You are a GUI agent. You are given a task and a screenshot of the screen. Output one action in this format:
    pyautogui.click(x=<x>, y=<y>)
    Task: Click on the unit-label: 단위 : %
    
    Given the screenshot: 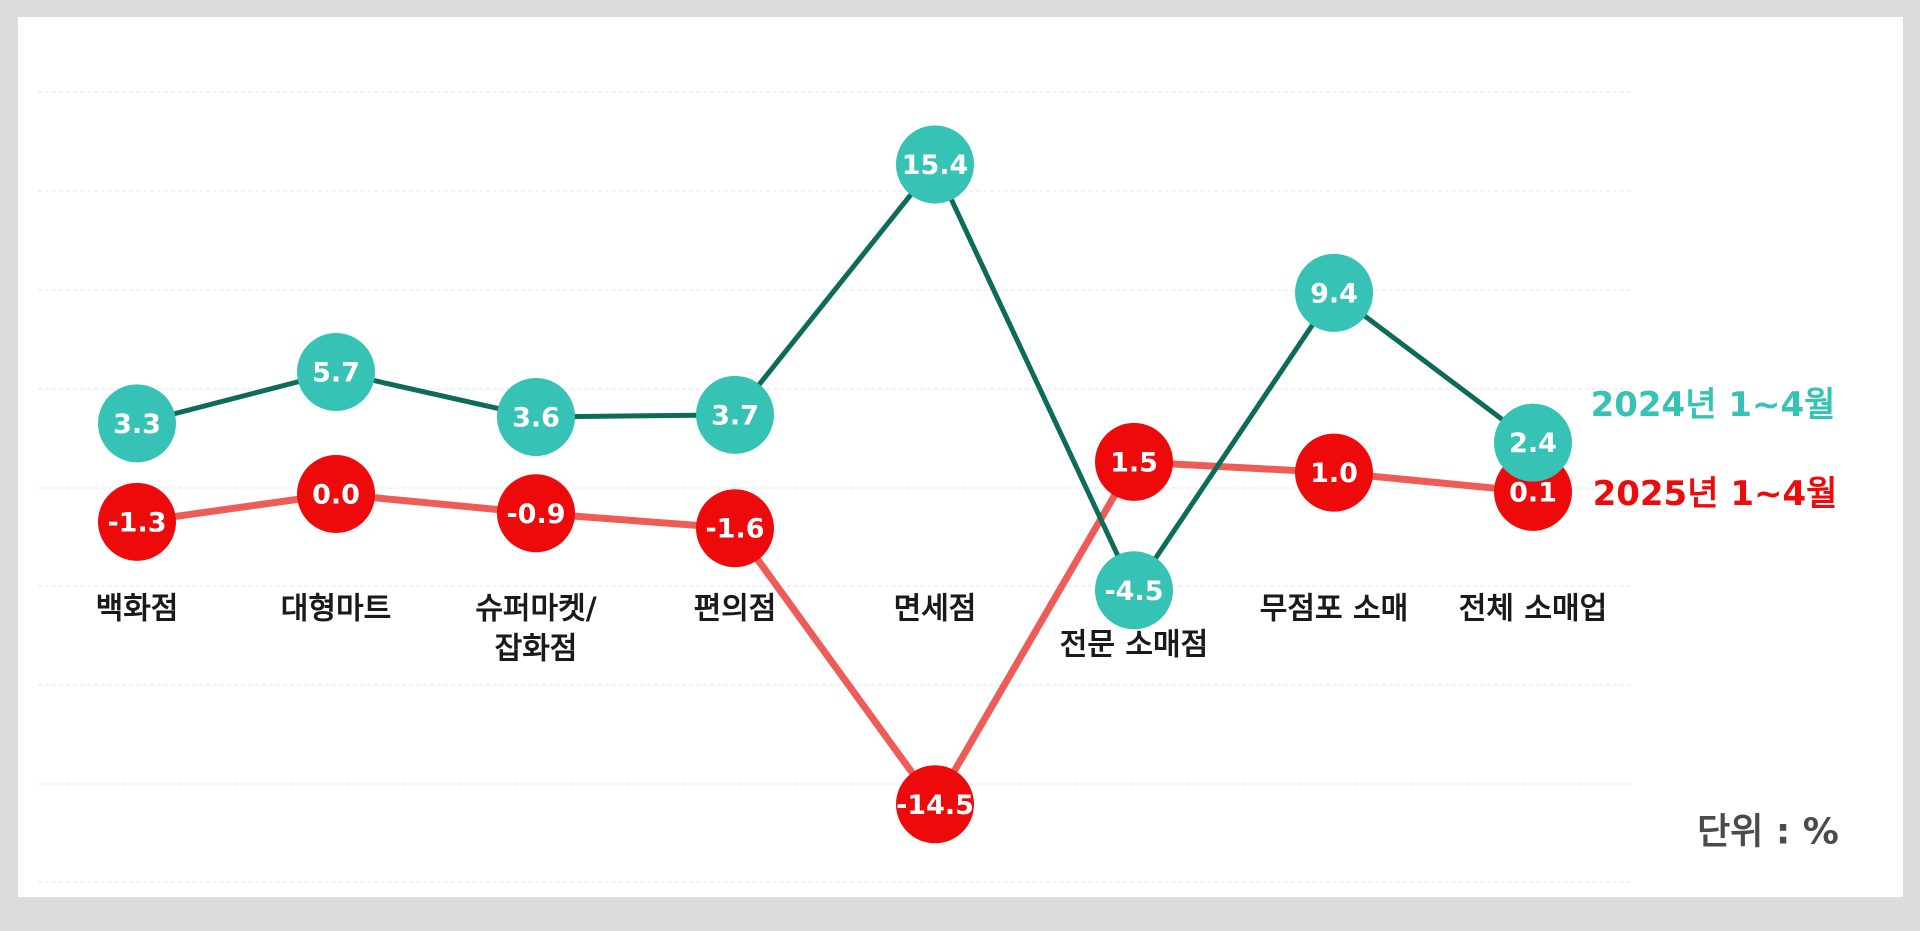 What is the action you would take?
    pyautogui.click(x=1768, y=832)
    